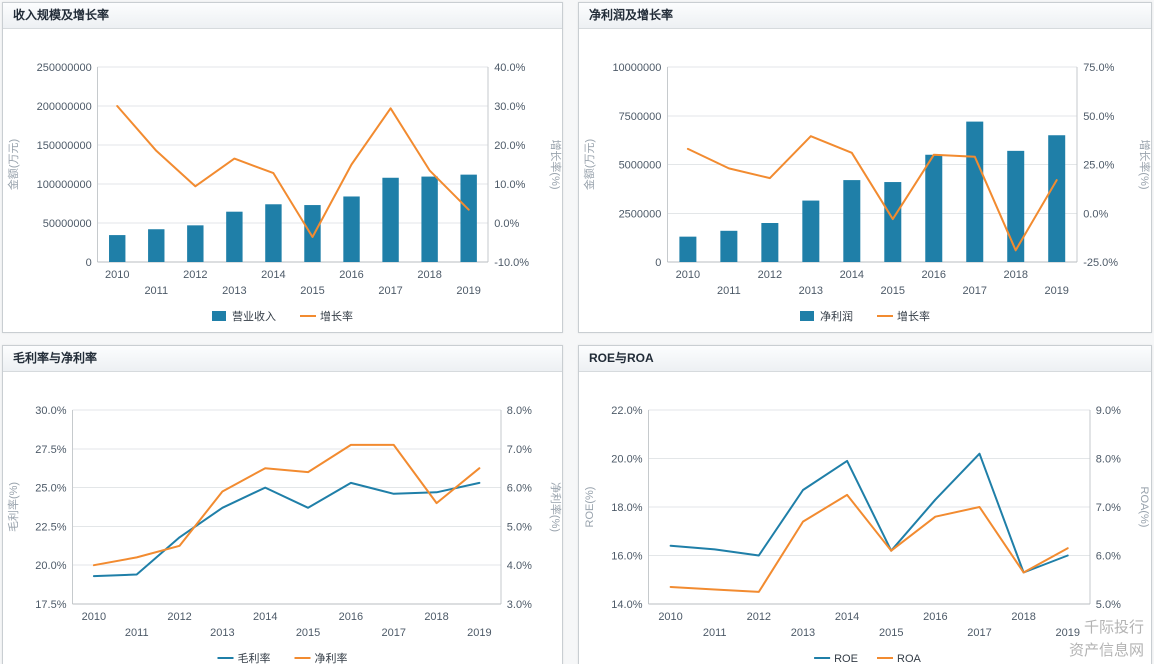 Image resolution: width=1154 pixels, height=664 pixels. Describe the element at coordinates (865, 359) in the screenshot. I see `panel-title-roe-roa: ROE与ROA` at that location.